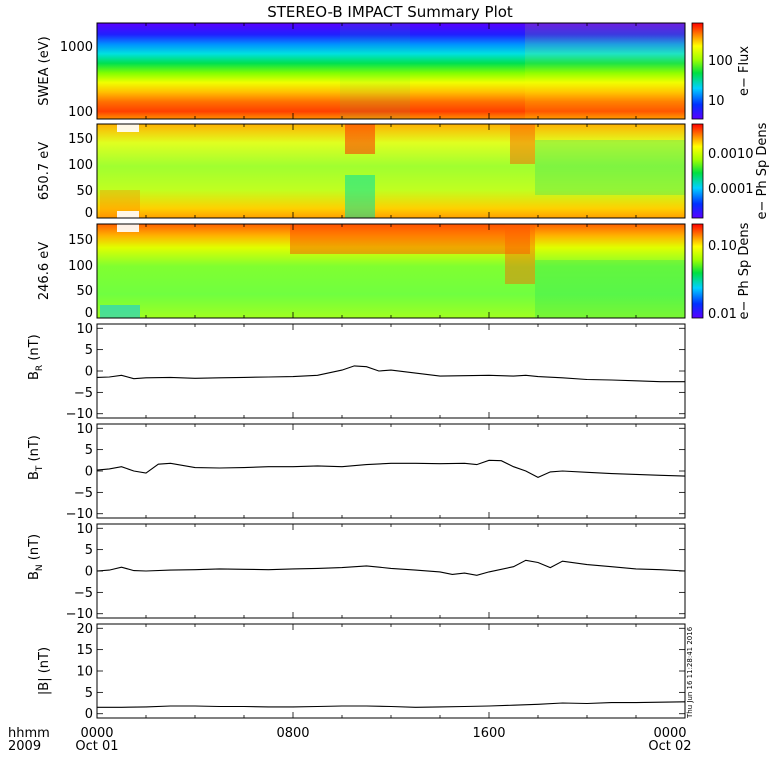 The height and width of the screenshot is (784, 780). What do you see at coordinates (89, 372) in the screenshot?
I see `br-ytick-label: 0` at bounding box center [89, 372].